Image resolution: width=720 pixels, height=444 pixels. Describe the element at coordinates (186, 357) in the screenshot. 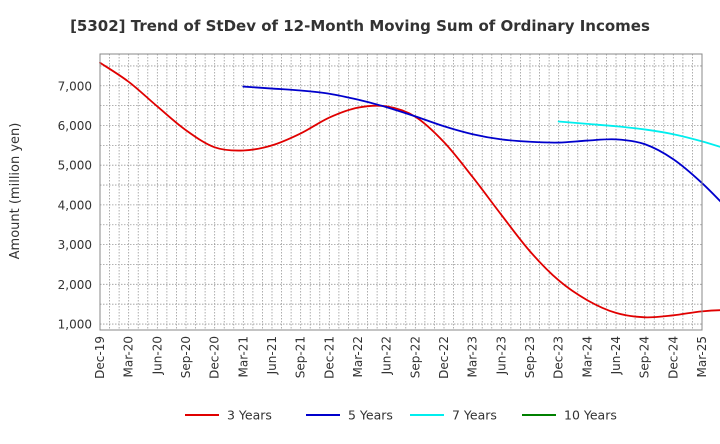

I see `x-tick-label: Sep-20` at that location.